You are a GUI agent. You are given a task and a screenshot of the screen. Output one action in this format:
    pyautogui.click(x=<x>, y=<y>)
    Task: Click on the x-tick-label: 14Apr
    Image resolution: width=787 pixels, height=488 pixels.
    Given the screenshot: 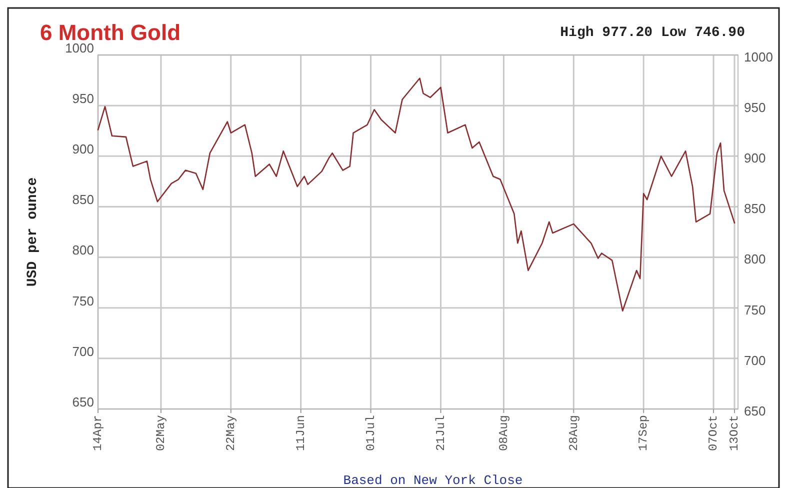 What is the action you would take?
    pyautogui.click(x=98, y=433)
    